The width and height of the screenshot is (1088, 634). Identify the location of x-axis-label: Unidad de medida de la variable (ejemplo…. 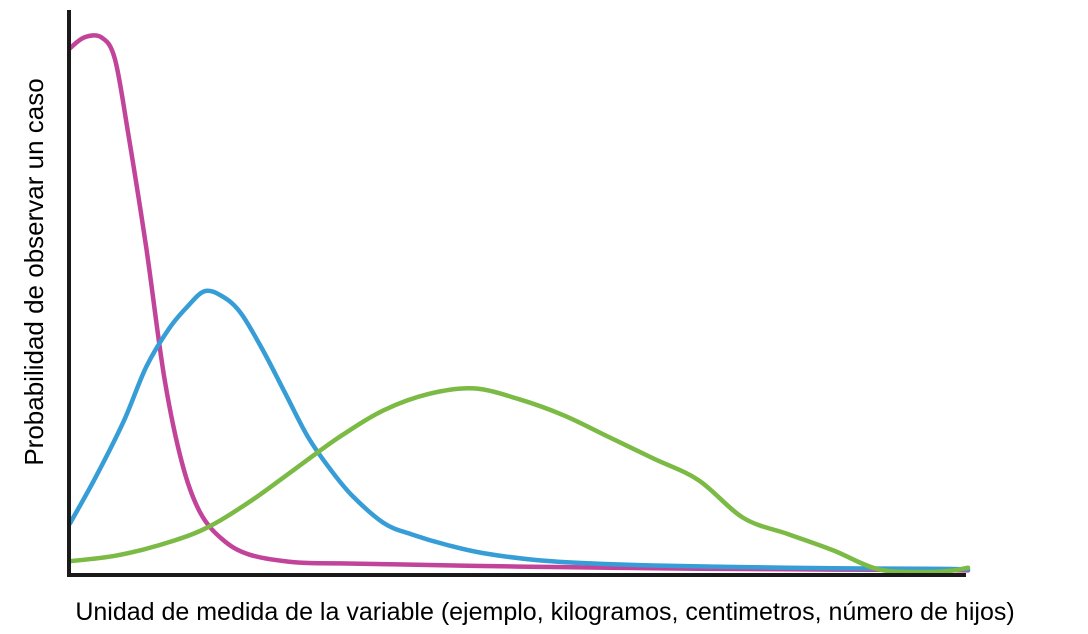
(544, 612).